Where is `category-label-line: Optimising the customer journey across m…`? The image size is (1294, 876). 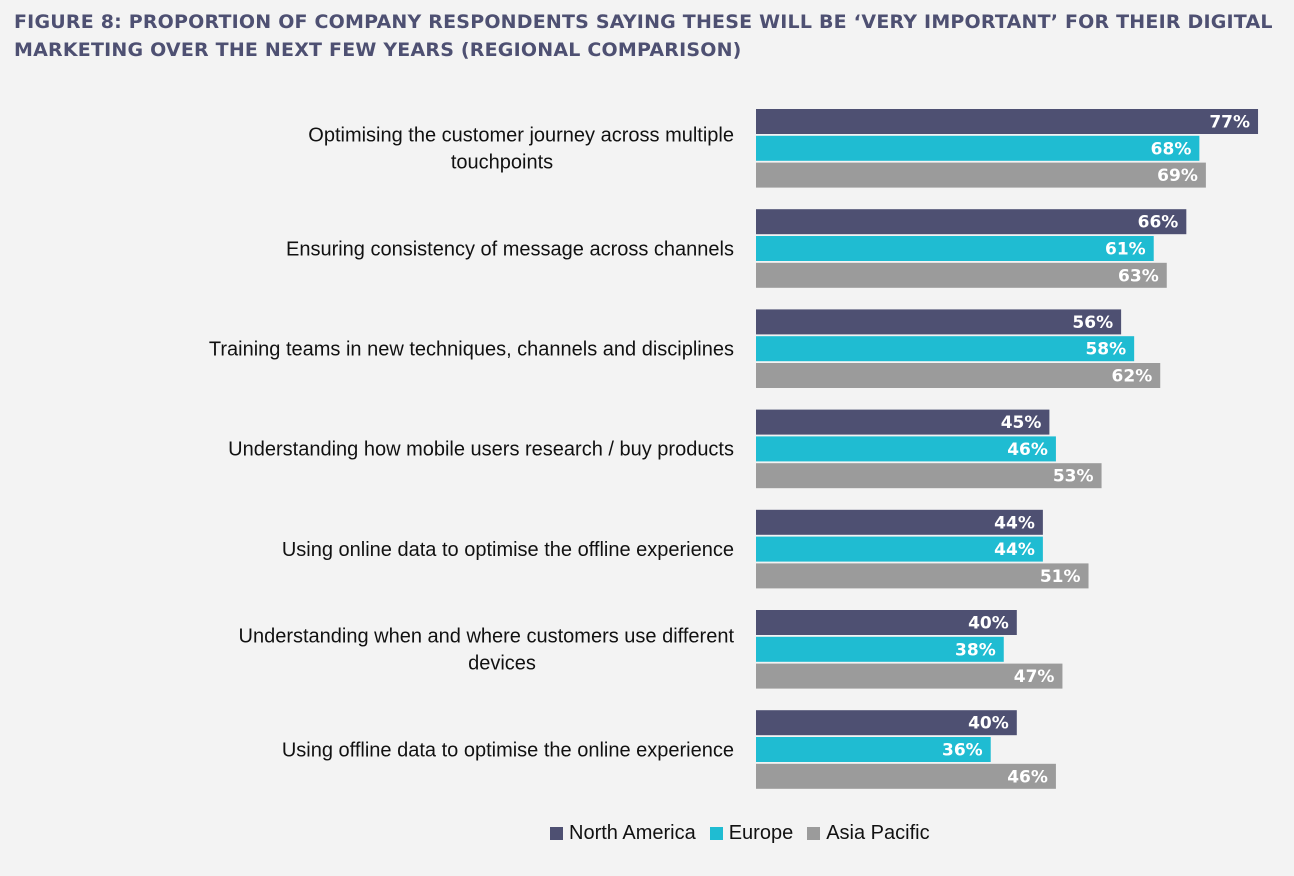 category-label-line: Optimising the customer journey across m… is located at coordinates (521, 136).